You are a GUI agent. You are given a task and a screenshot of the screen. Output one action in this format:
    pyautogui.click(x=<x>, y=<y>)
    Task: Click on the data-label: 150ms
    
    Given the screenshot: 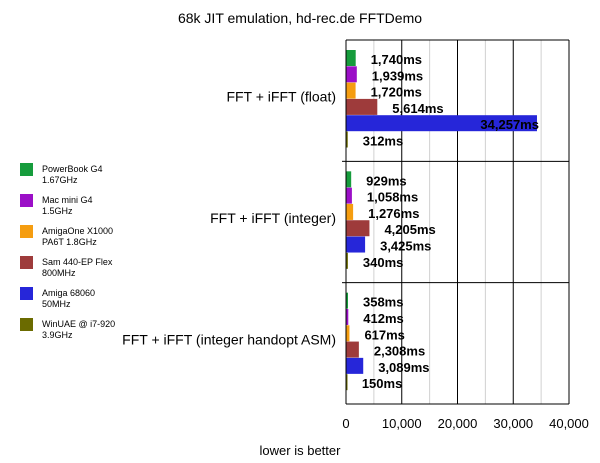 What is the action you would take?
    pyautogui.click(x=382, y=383)
    